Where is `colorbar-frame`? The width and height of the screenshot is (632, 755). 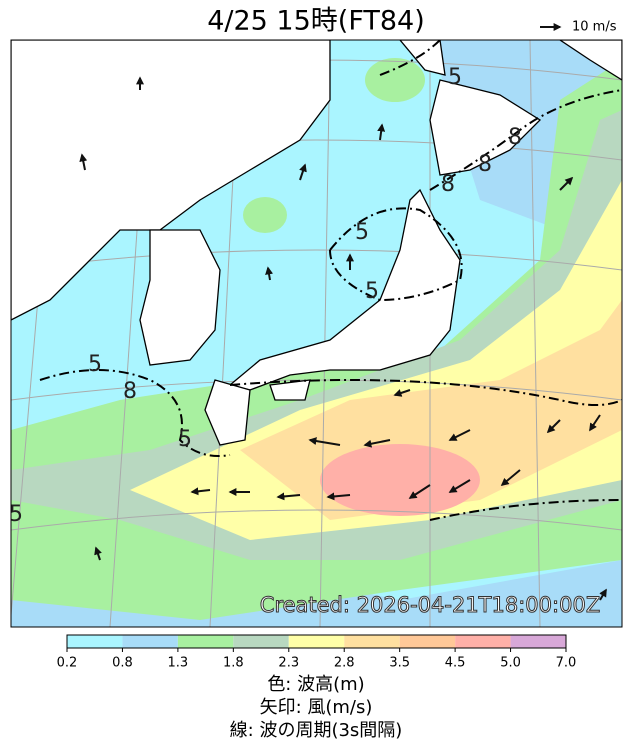
colorbar-frame is located at coordinates (316, 641).